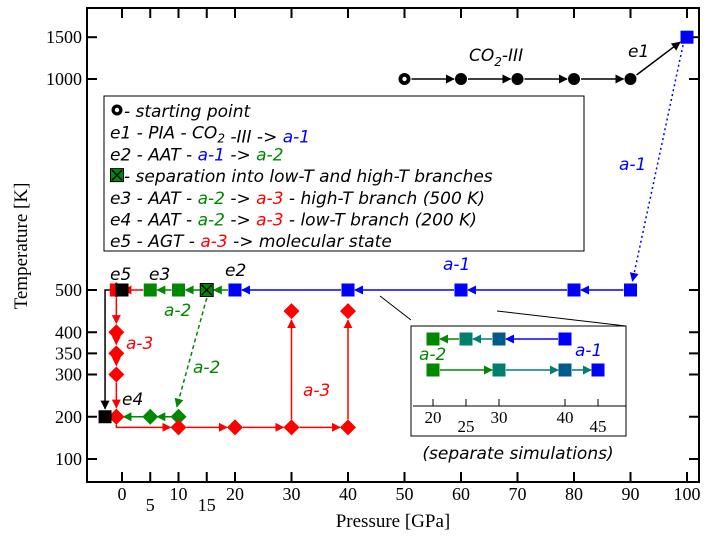  Describe the element at coordinates (150, 505) in the screenshot. I see `x-tick-label: 5` at that location.